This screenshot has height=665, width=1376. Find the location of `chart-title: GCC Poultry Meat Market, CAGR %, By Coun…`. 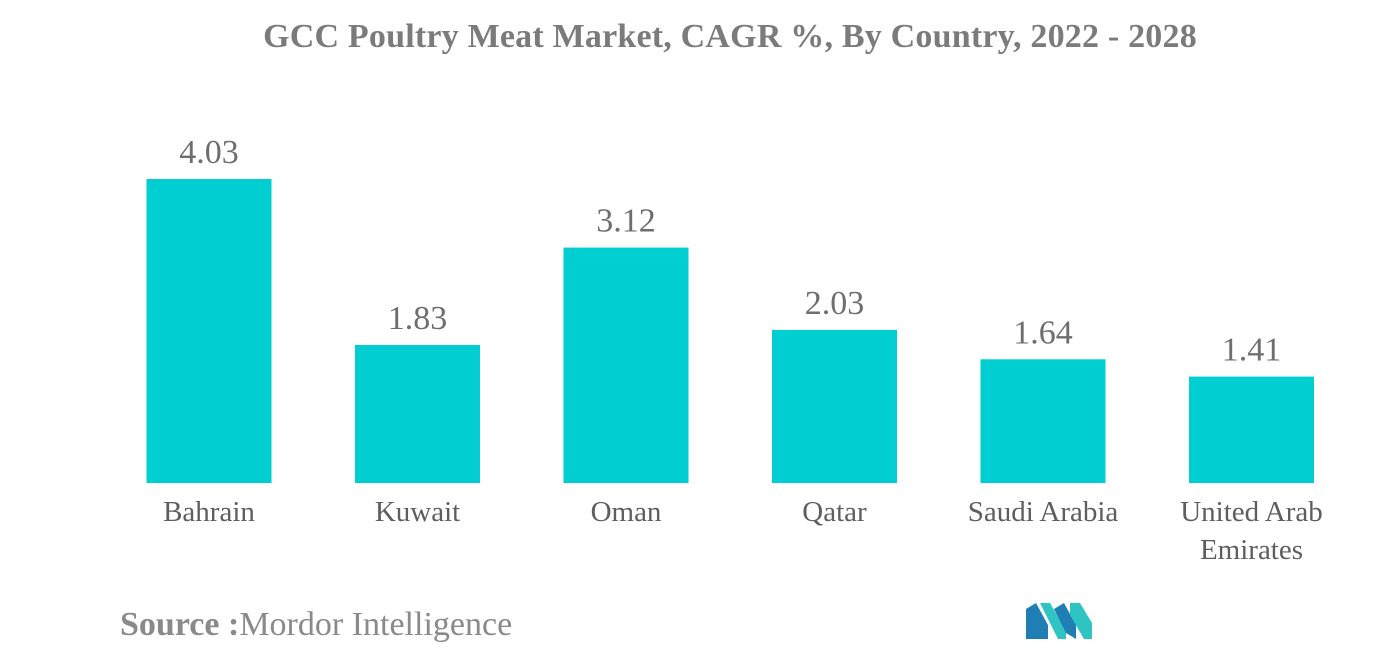

chart-title: GCC Poultry Meat Market, CAGR %, By Coun… is located at coordinates (730, 36).